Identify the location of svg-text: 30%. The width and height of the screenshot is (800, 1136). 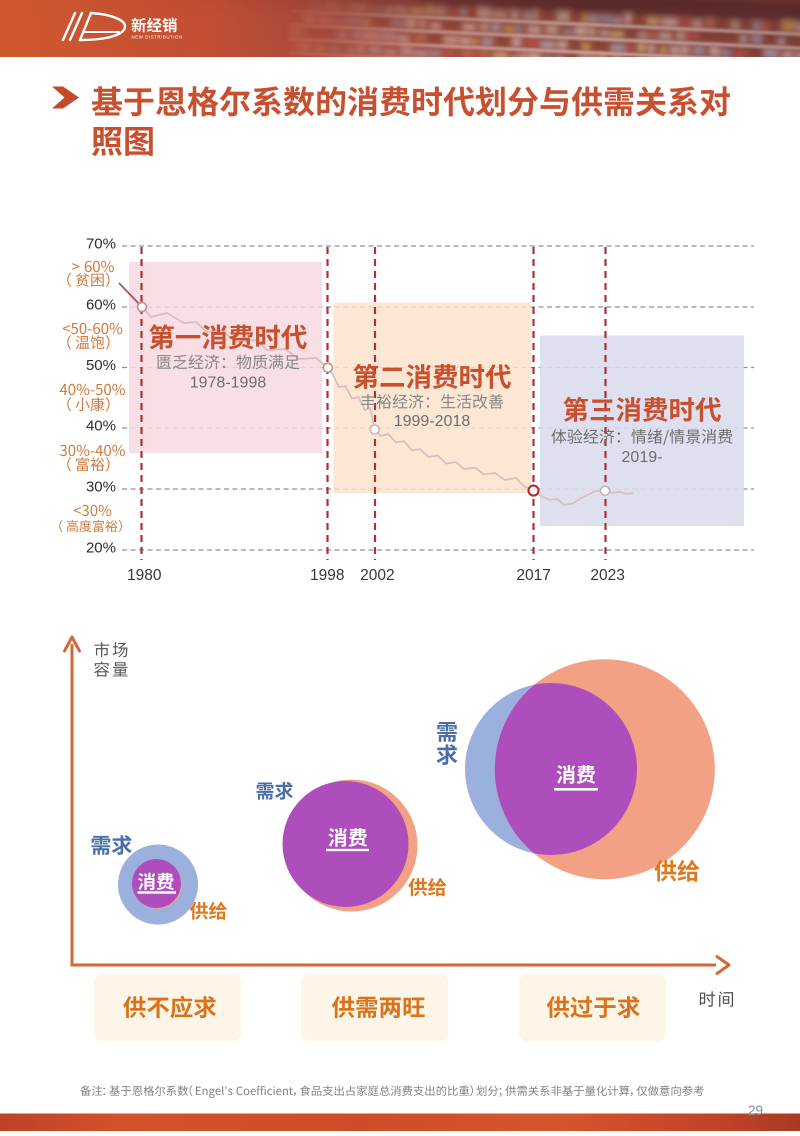
(101, 487).